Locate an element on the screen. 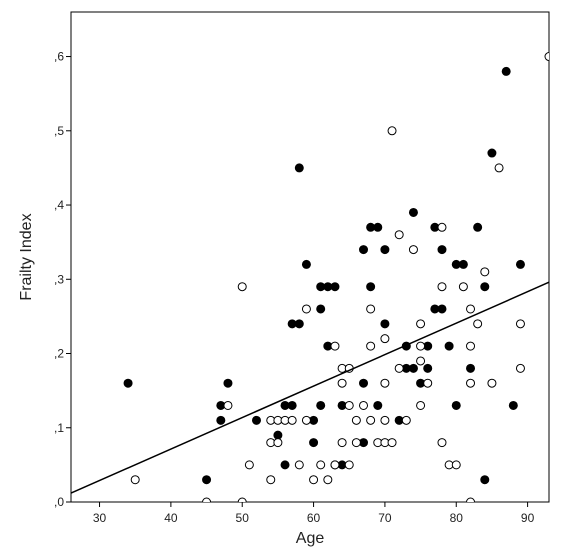 The image size is (578, 552). x-axis-title: Age is located at coordinates (310, 538).